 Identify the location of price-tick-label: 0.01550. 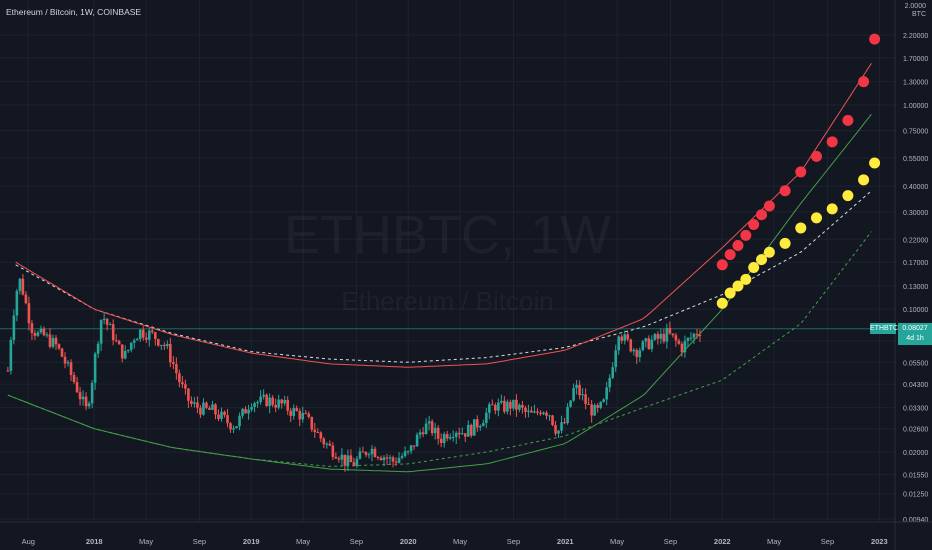
(915, 476).